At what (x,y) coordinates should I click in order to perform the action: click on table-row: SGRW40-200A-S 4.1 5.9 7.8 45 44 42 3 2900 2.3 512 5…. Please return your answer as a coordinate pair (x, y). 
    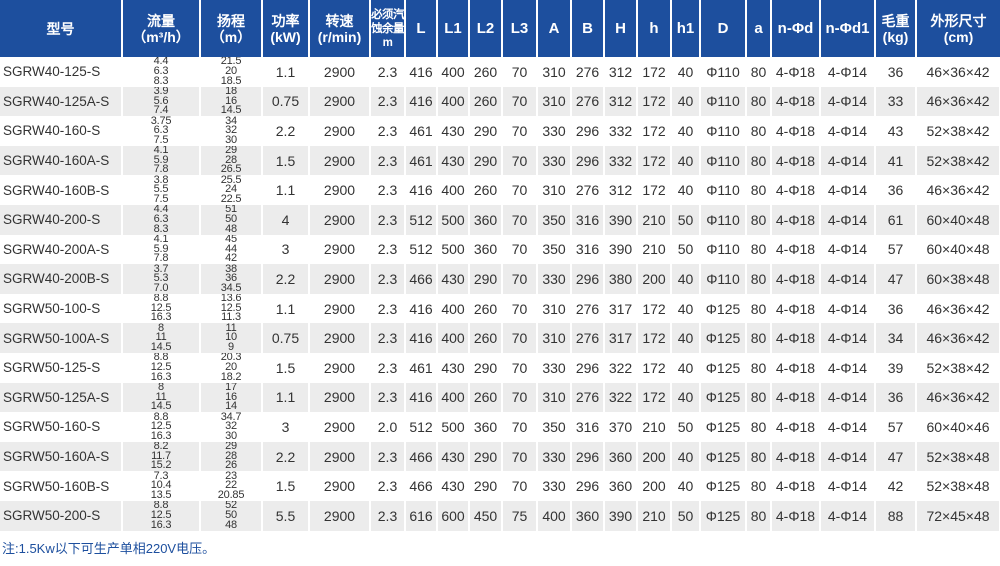
    Looking at the image, I should click on (500, 249).